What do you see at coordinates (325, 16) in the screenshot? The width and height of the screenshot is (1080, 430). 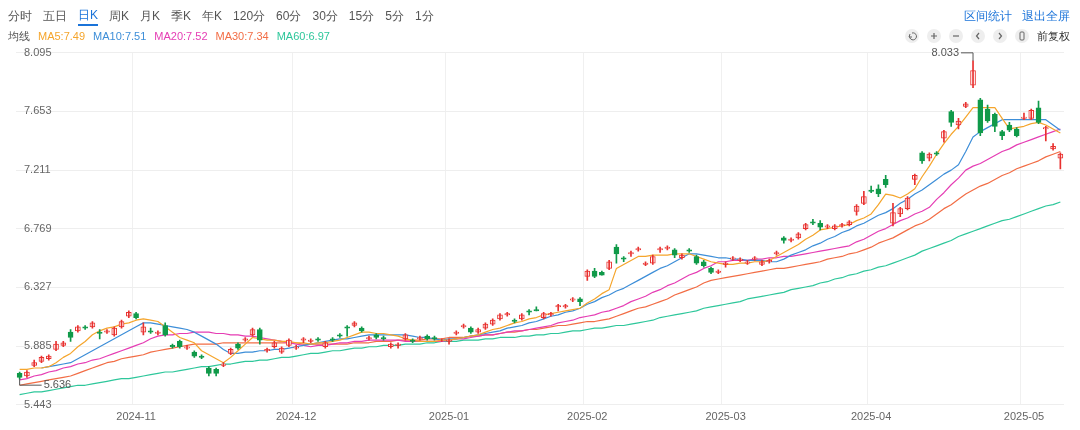 I see `text: 30分` at bounding box center [325, 16].